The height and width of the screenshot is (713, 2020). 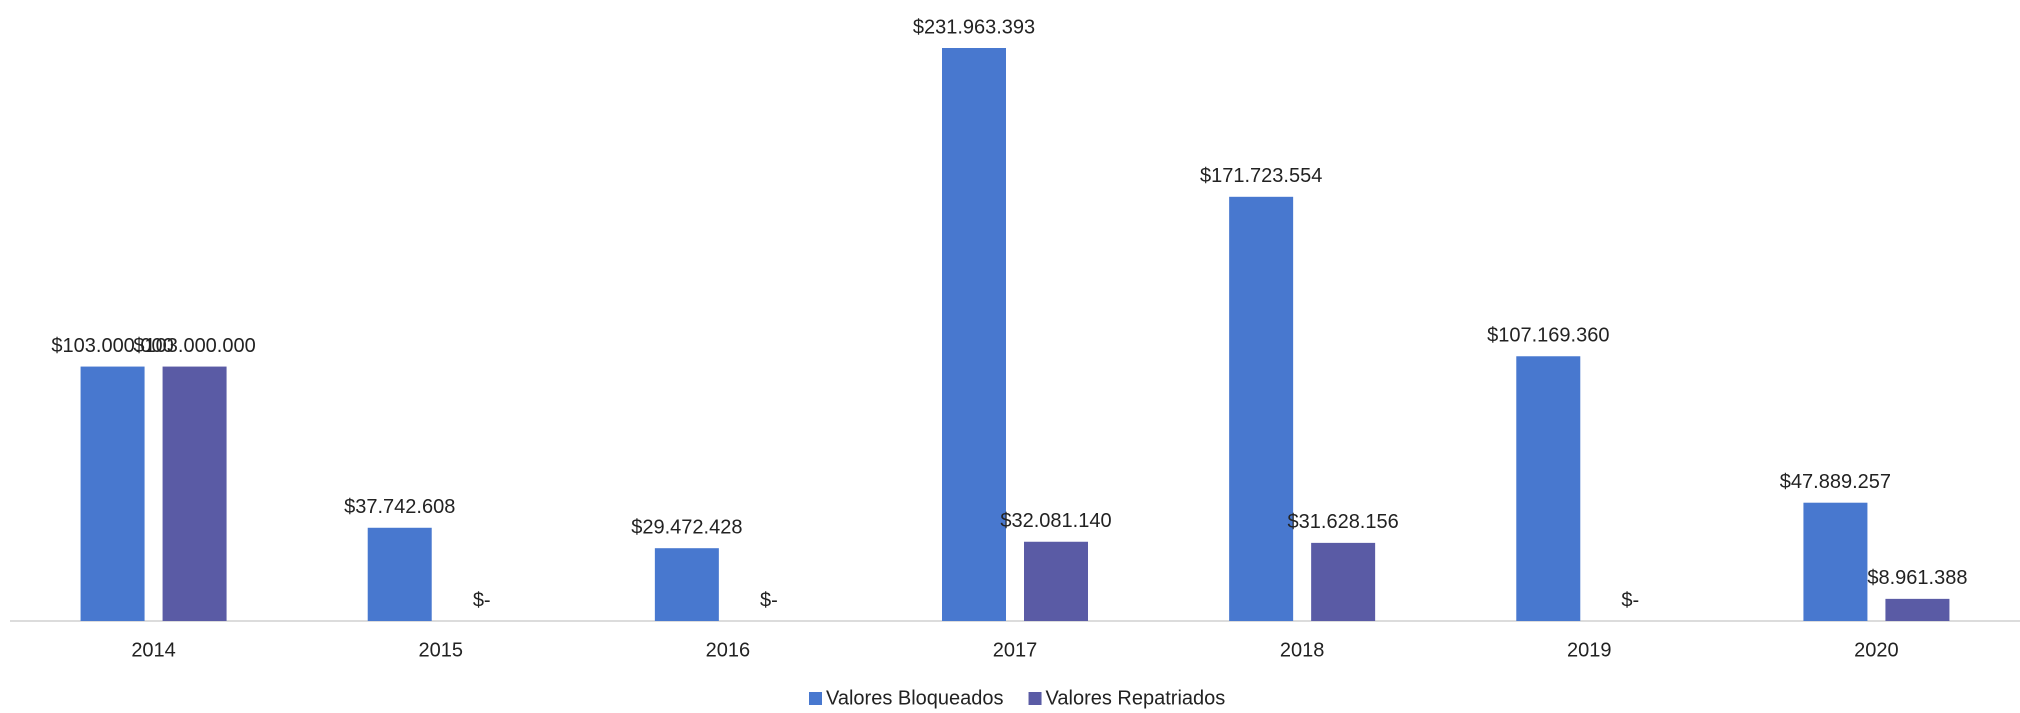 I want to click on x-tick-label: 2020, so click(x=1876, y=650).